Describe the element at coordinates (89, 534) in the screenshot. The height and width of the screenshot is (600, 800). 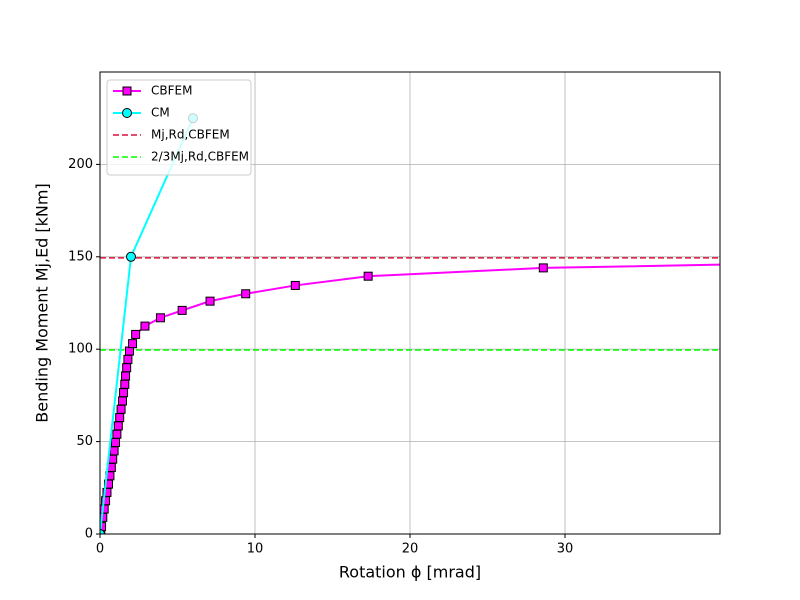
I see `y-tick-label: 0` at that location.